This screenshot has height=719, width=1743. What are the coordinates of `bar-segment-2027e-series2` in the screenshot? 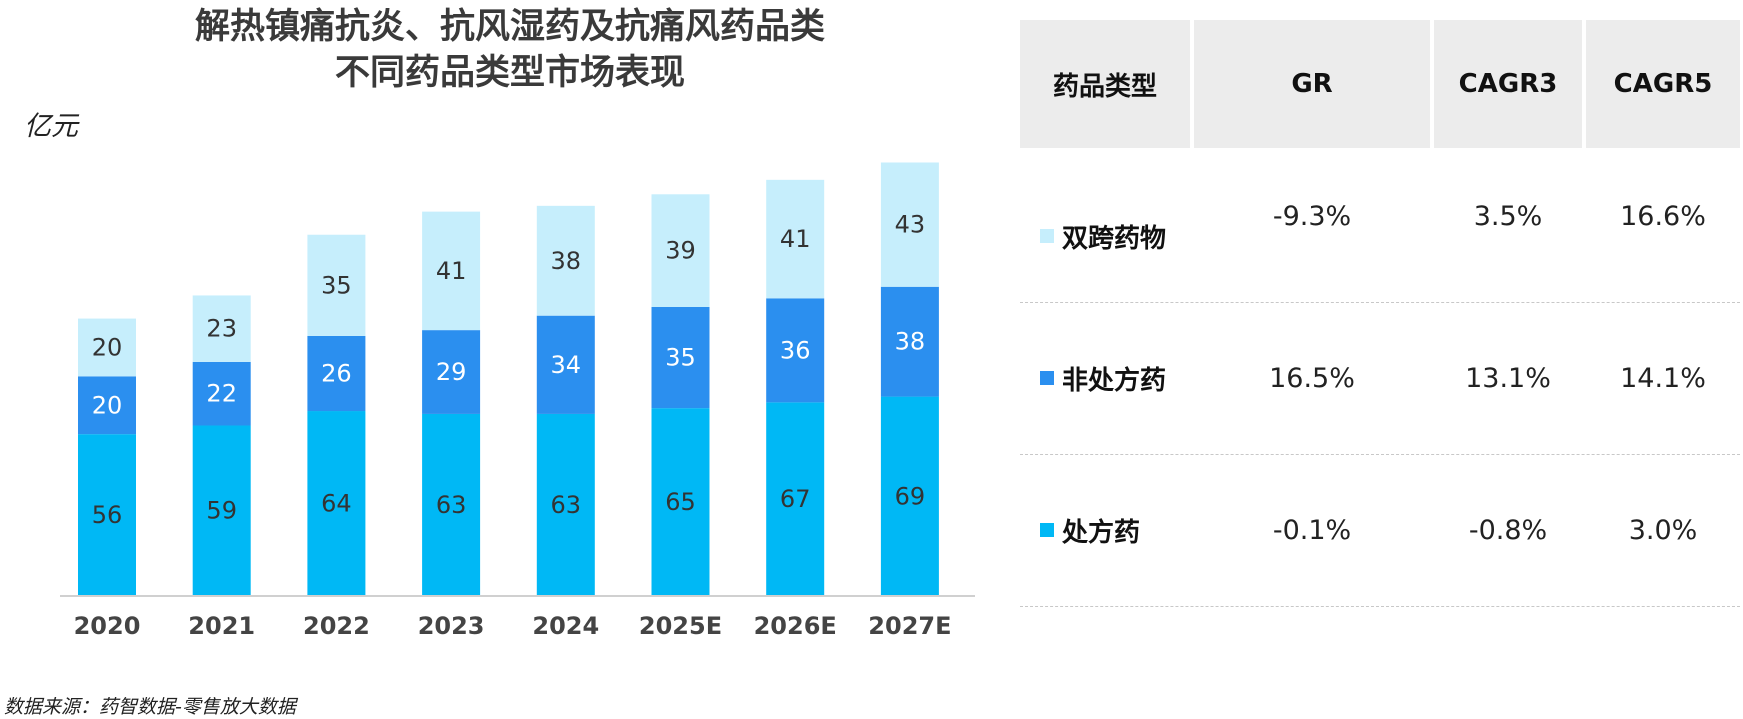 It's located at (909, 224).